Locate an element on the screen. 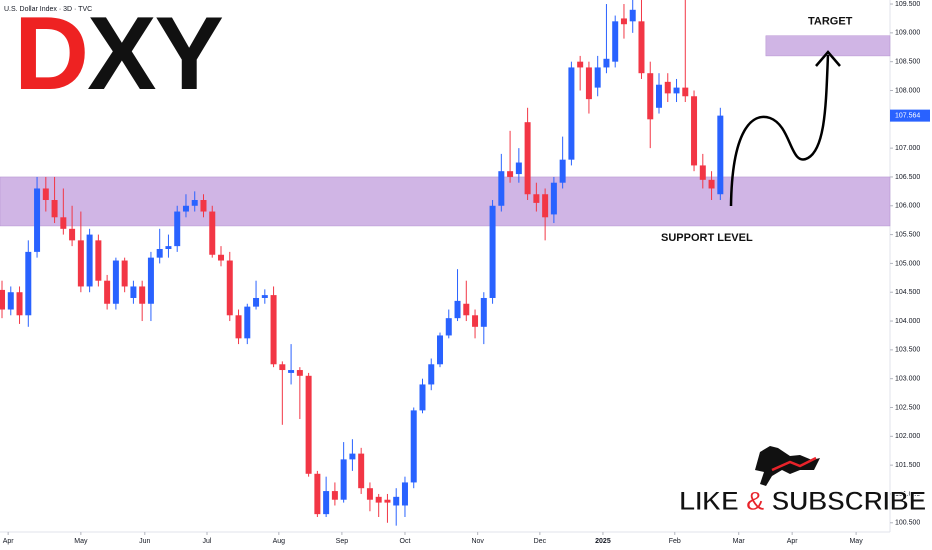 The image size is (932, 550). cta-amp: & is located at coordinates (755, 501).